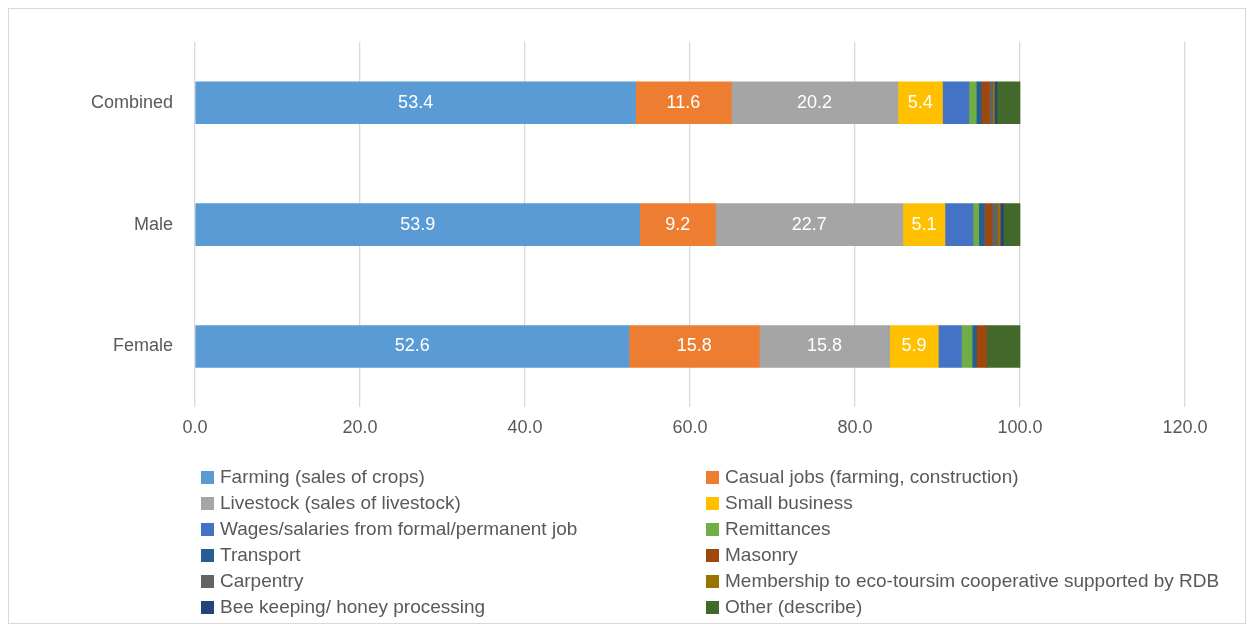  Describe the element at coordinates (920, 101) in the screenshot. I see `data-label: 5.4` at that location.